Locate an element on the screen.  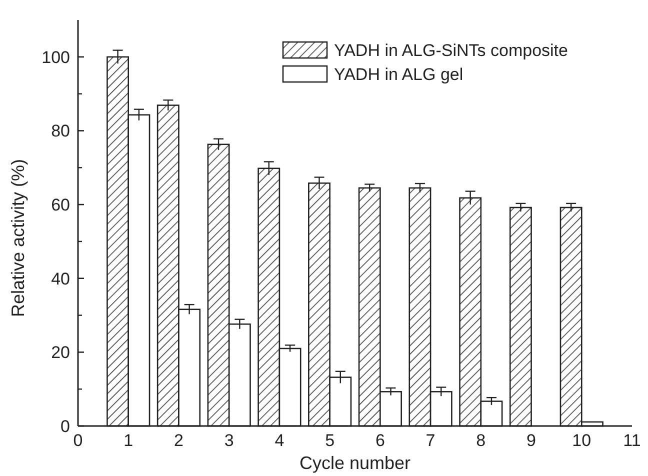
x-axis-title: Cycle number is located at coordinates (355, 463).